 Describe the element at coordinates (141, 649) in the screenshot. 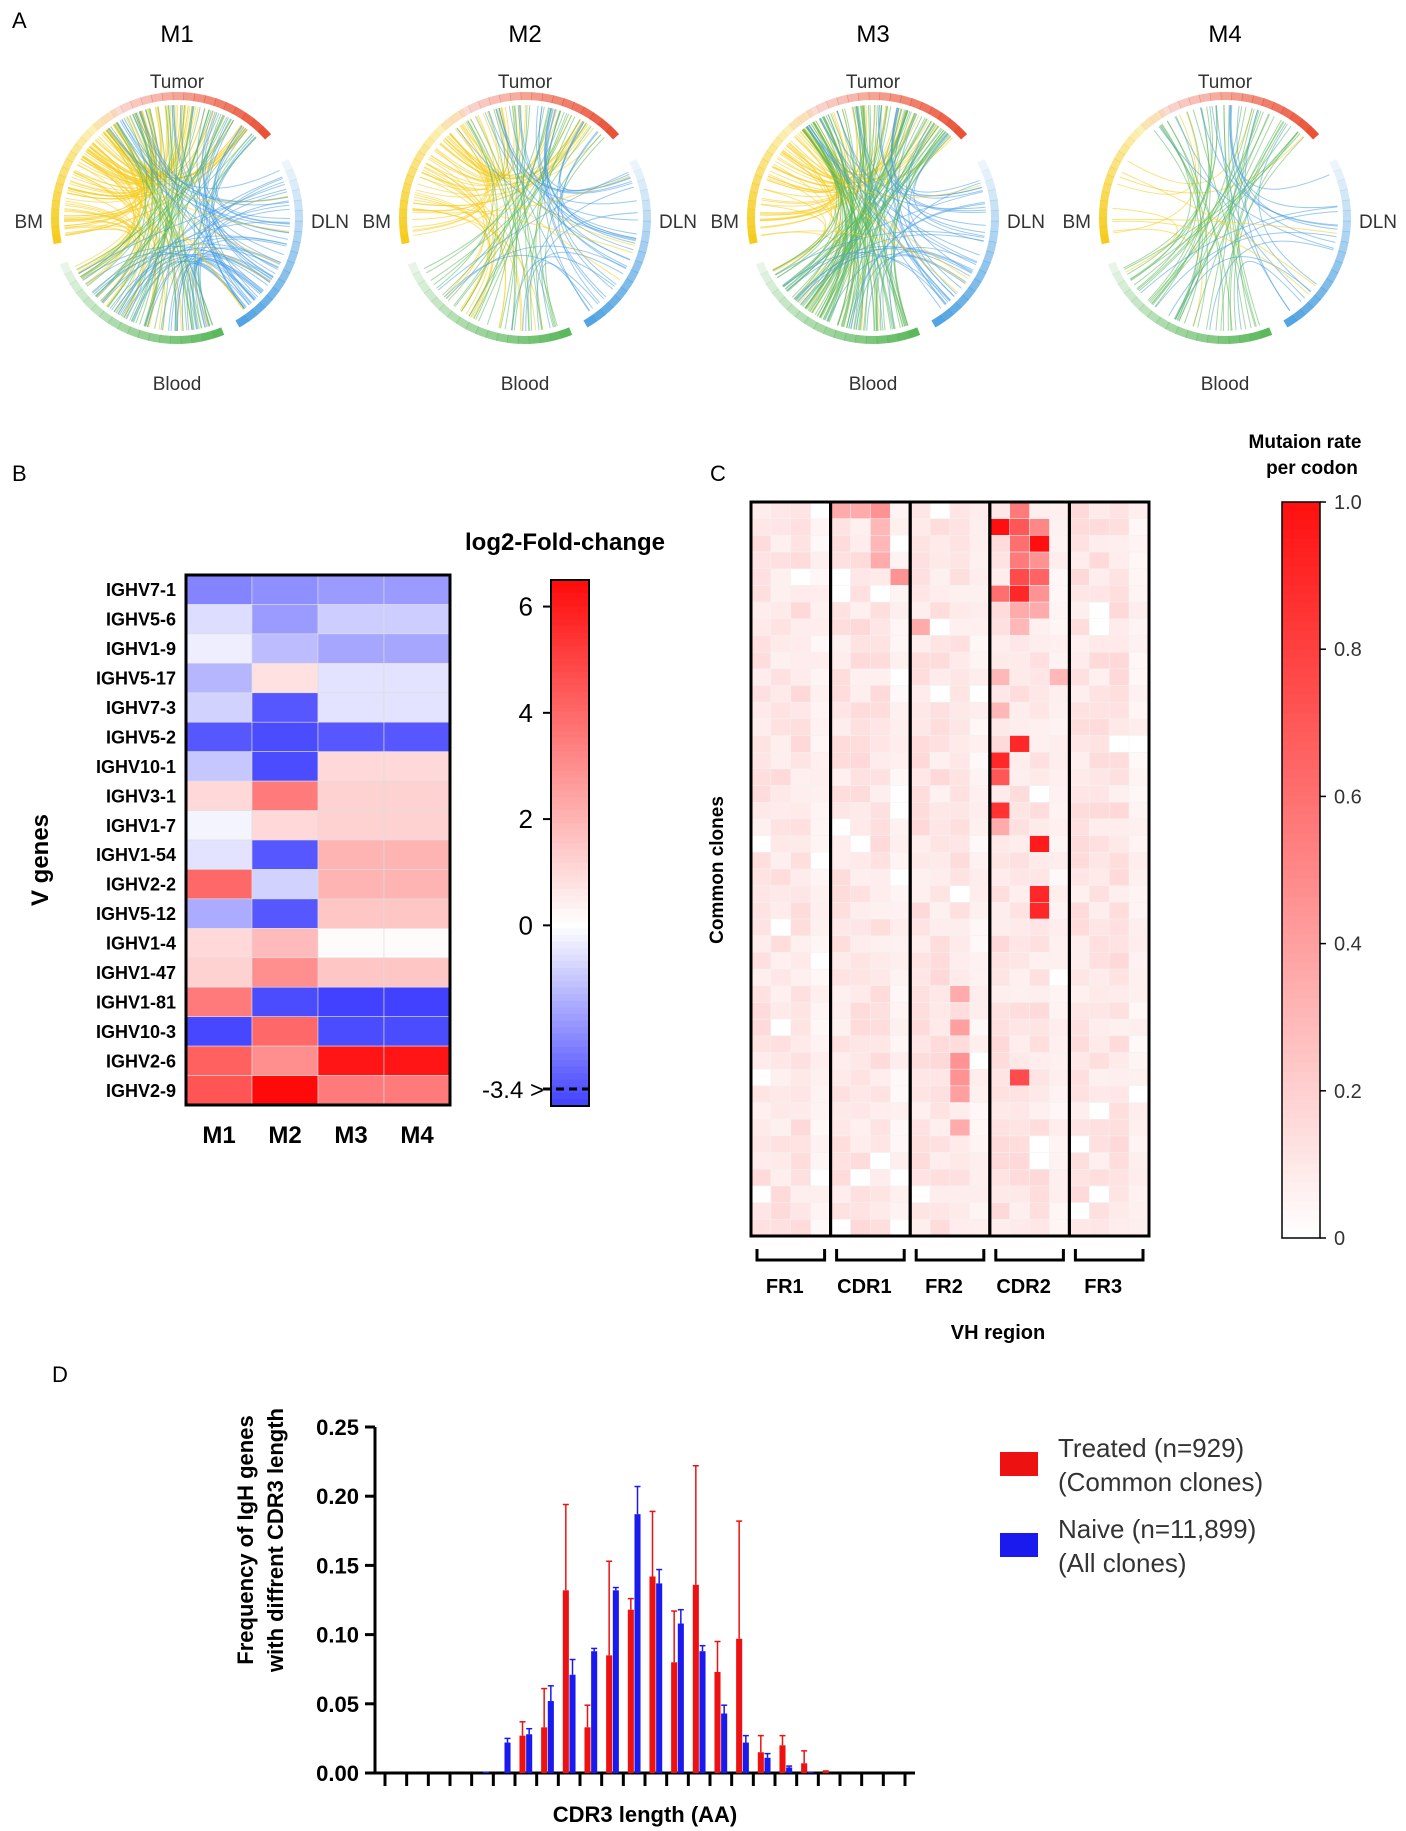

I see `vgene-row-label: IGHV1-9` at that location.